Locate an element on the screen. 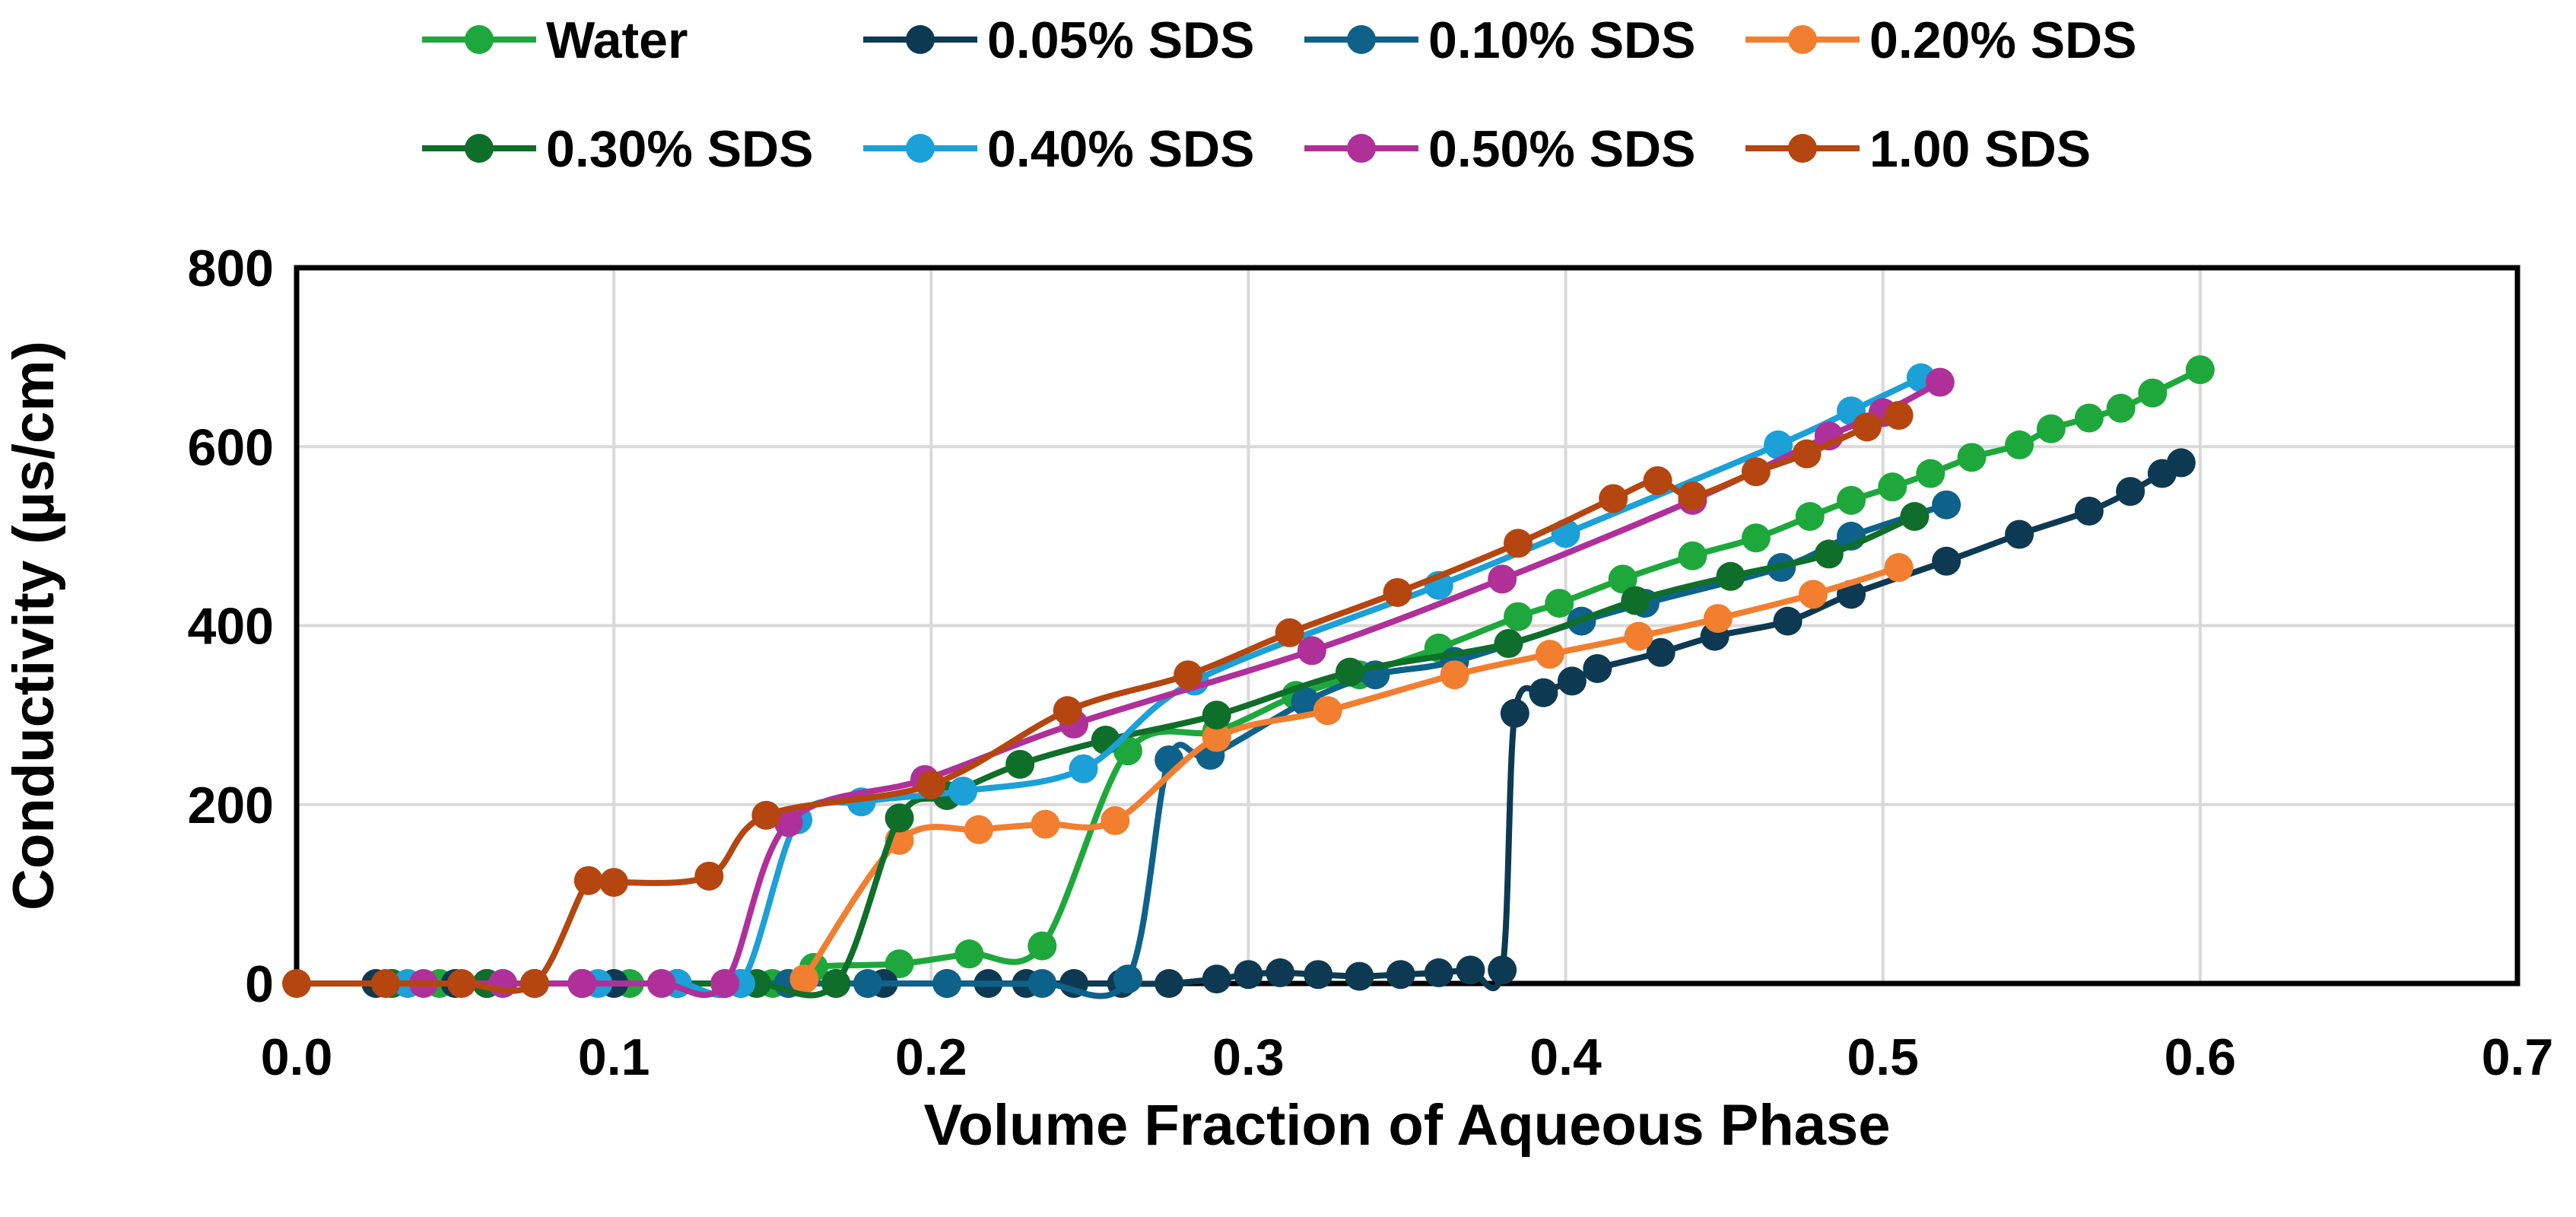  x-tick-label: 0.4 is located at coordinates (1565, 1057).